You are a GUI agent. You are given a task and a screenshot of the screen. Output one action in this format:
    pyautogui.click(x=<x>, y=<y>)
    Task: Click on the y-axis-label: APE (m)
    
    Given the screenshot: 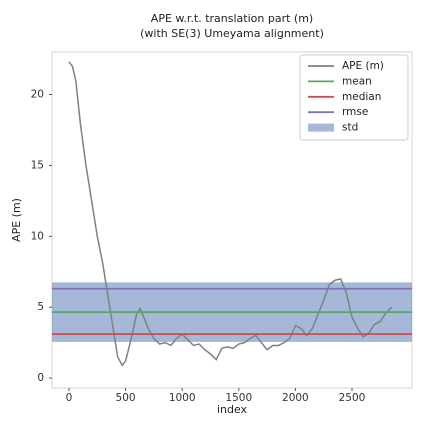 What is the action you would take?
    pyautogui.click(x=16, y=220)
    